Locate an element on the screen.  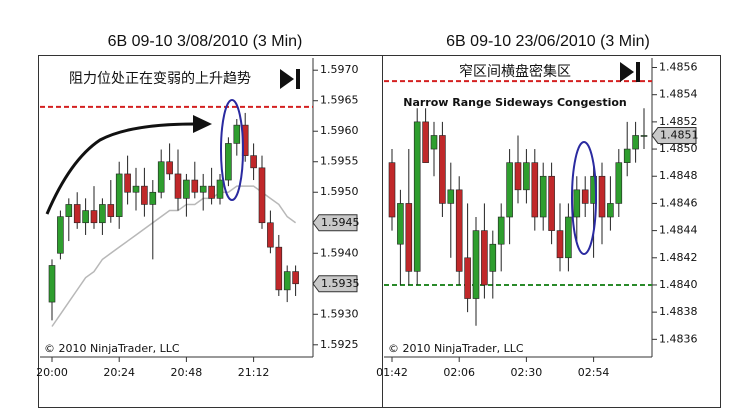
x-tick-label: 02:54 is located at coordinates (594, 372).